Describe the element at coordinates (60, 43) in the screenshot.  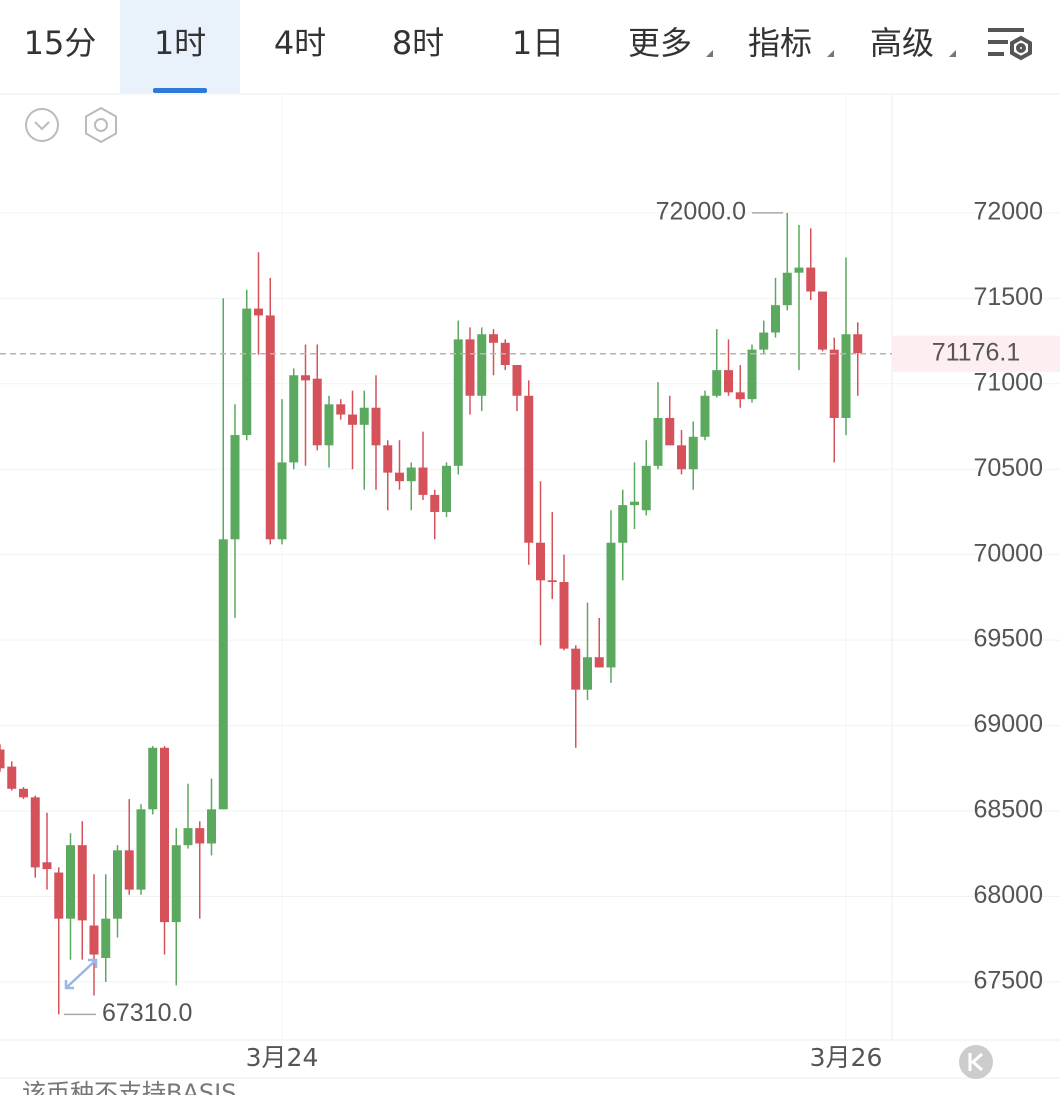
I see `tab: 15分` at that location.